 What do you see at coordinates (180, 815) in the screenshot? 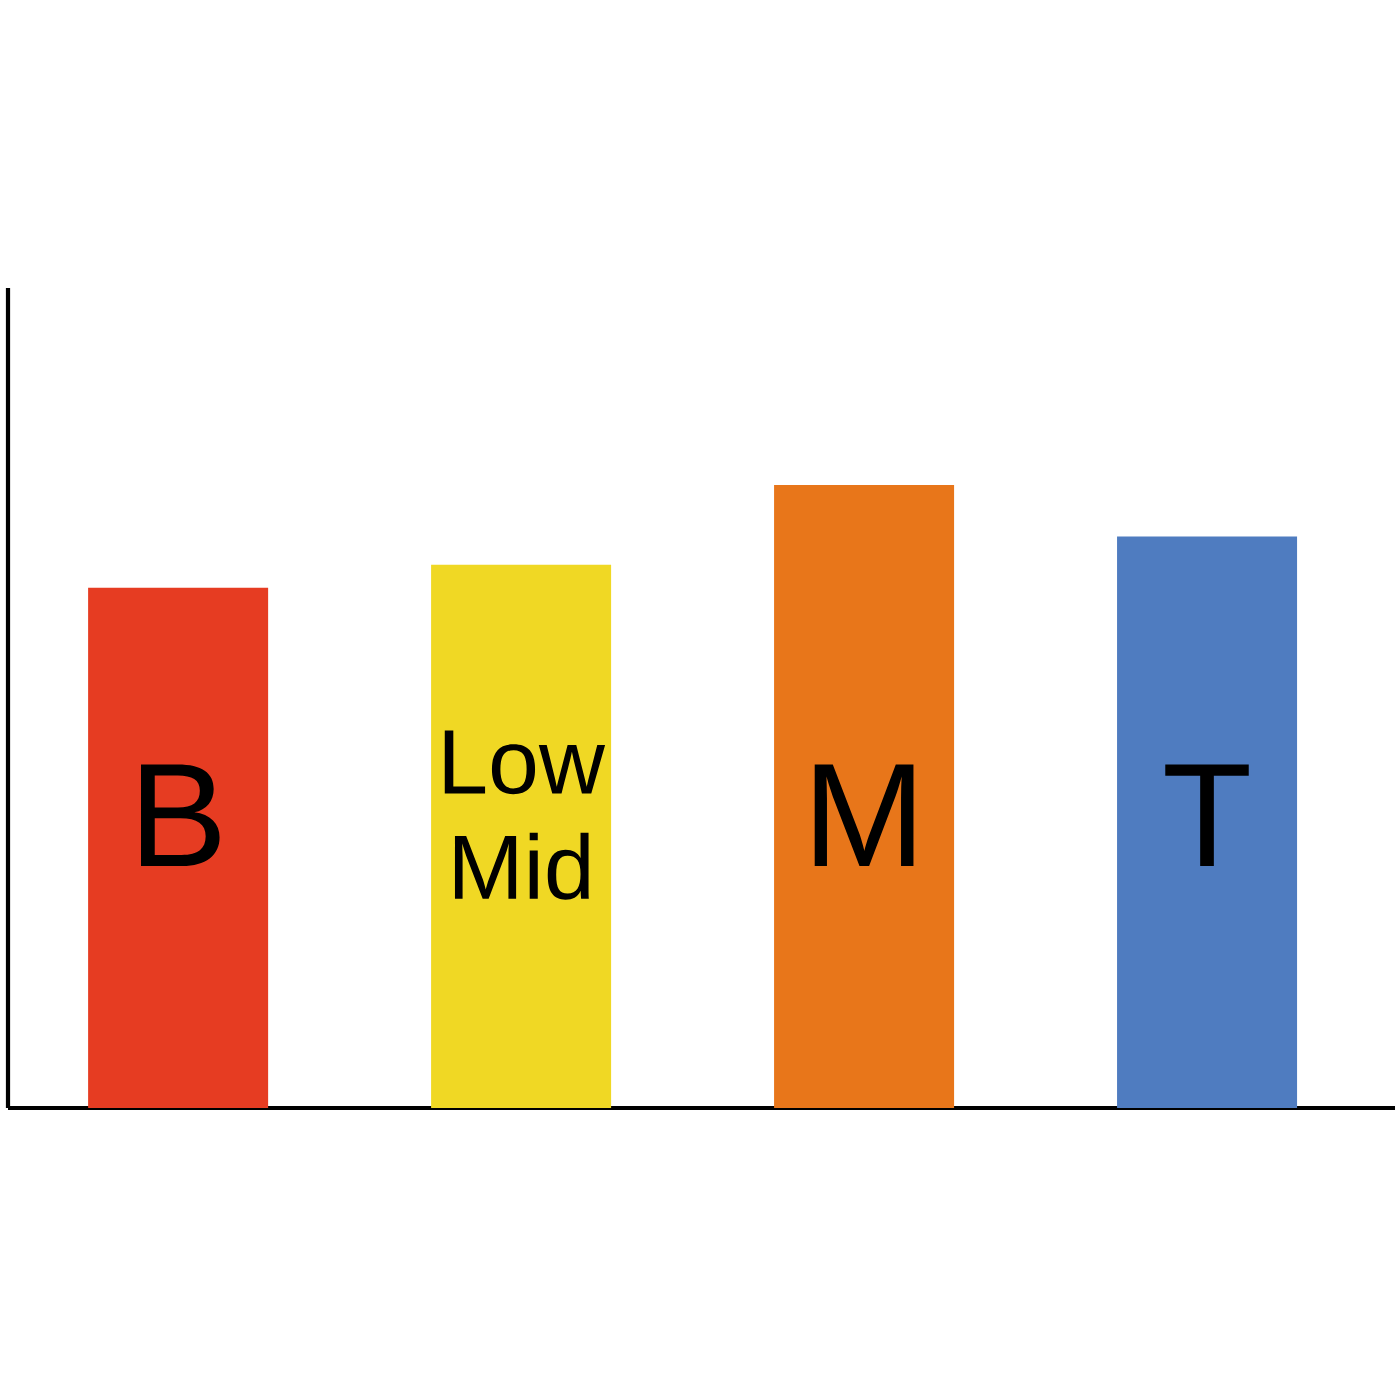
I see `x-tick-label: B` at bounding box center [180, 815].